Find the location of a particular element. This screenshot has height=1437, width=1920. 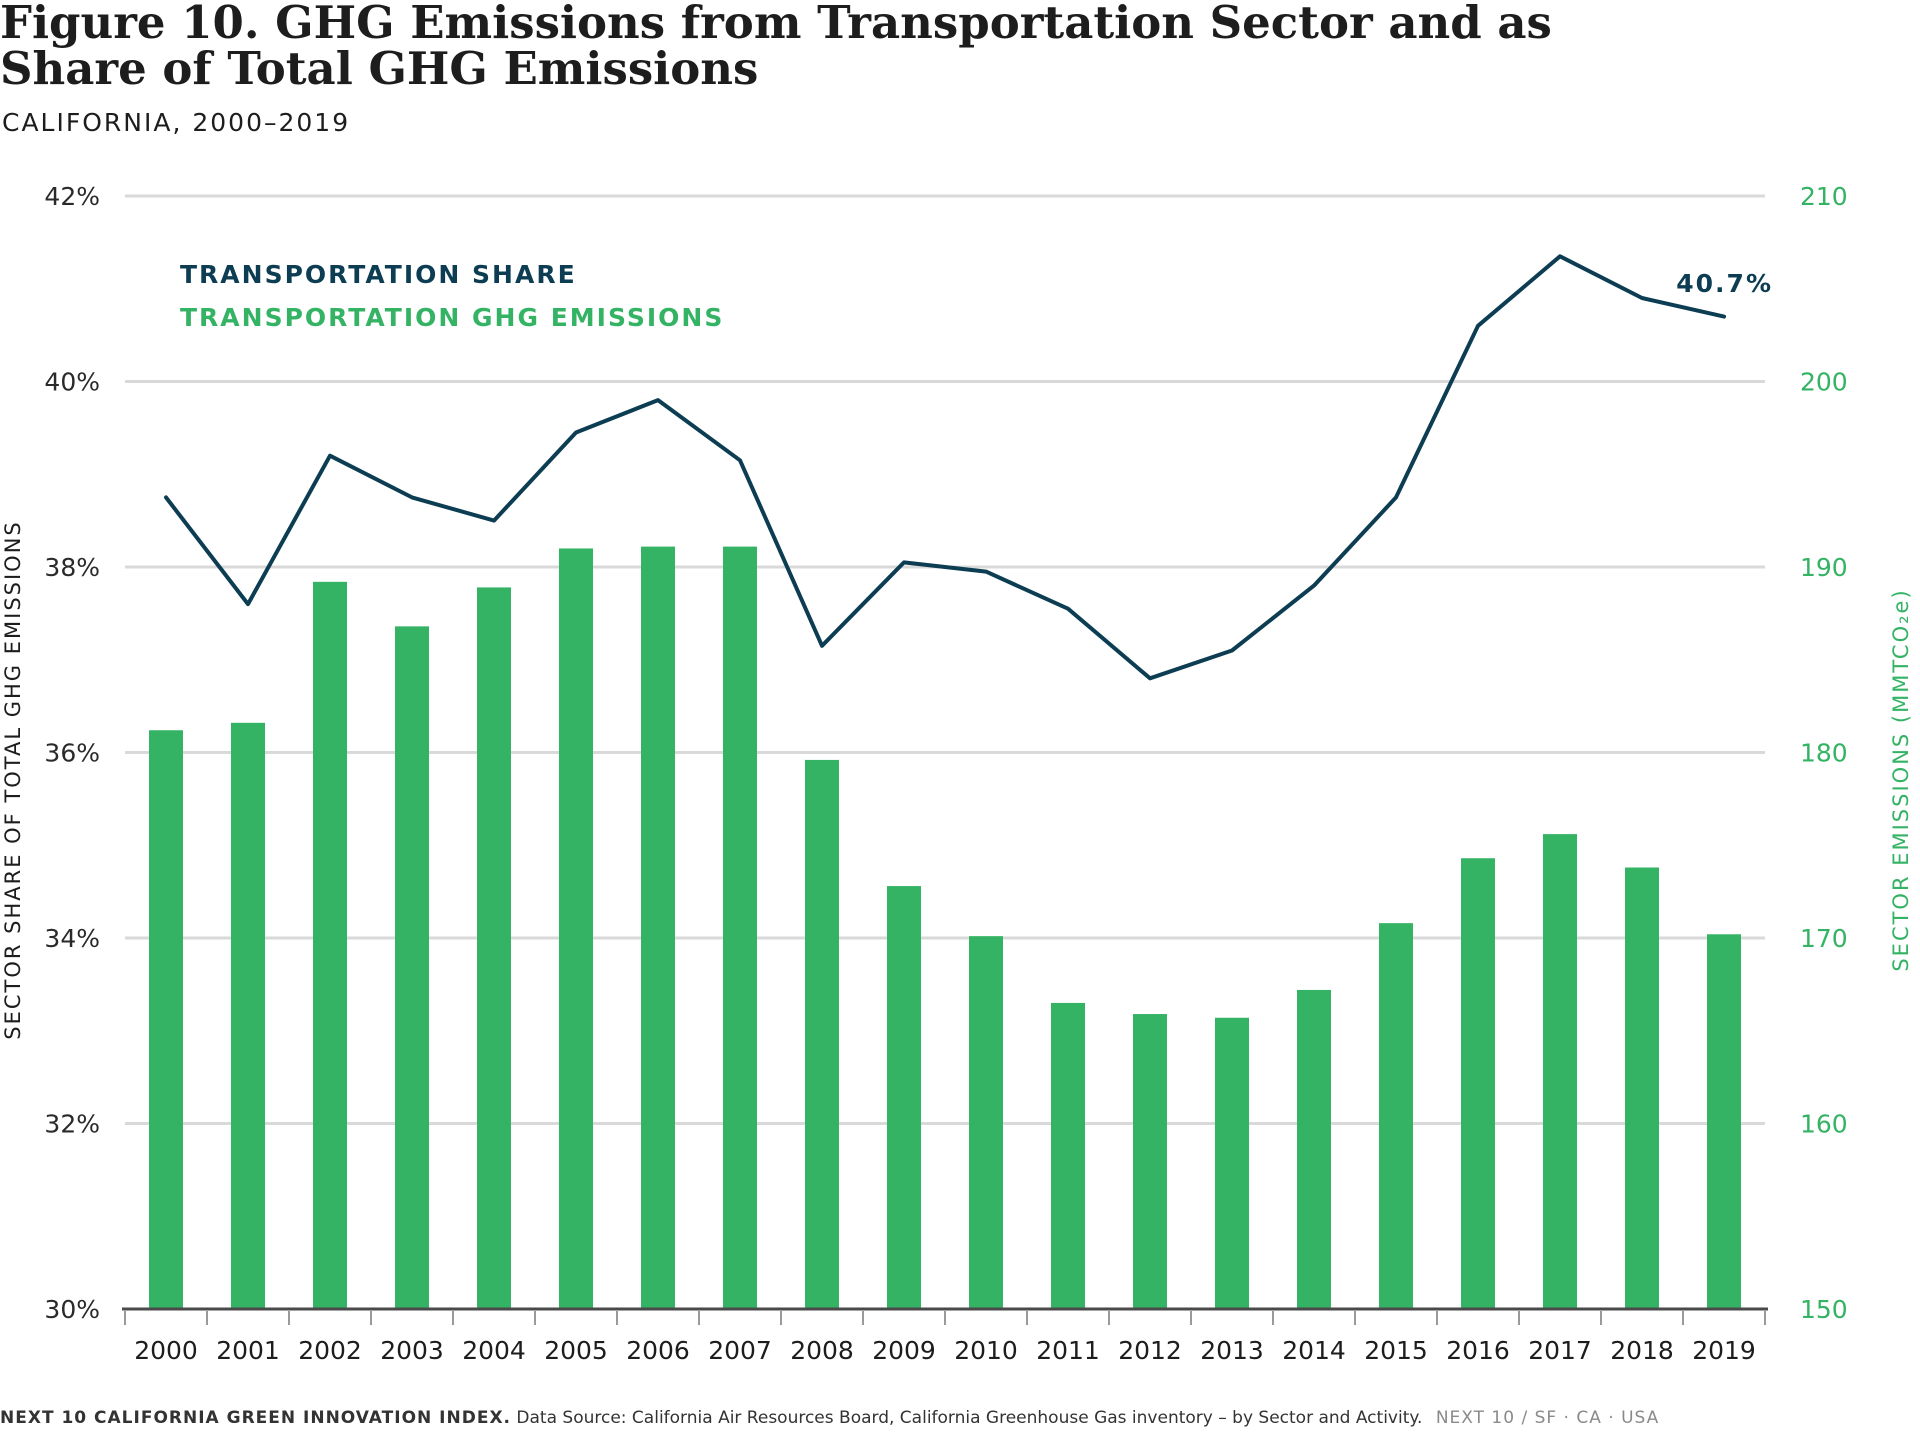

right-tick-label: 210 is located at coordinates (1824, 196).